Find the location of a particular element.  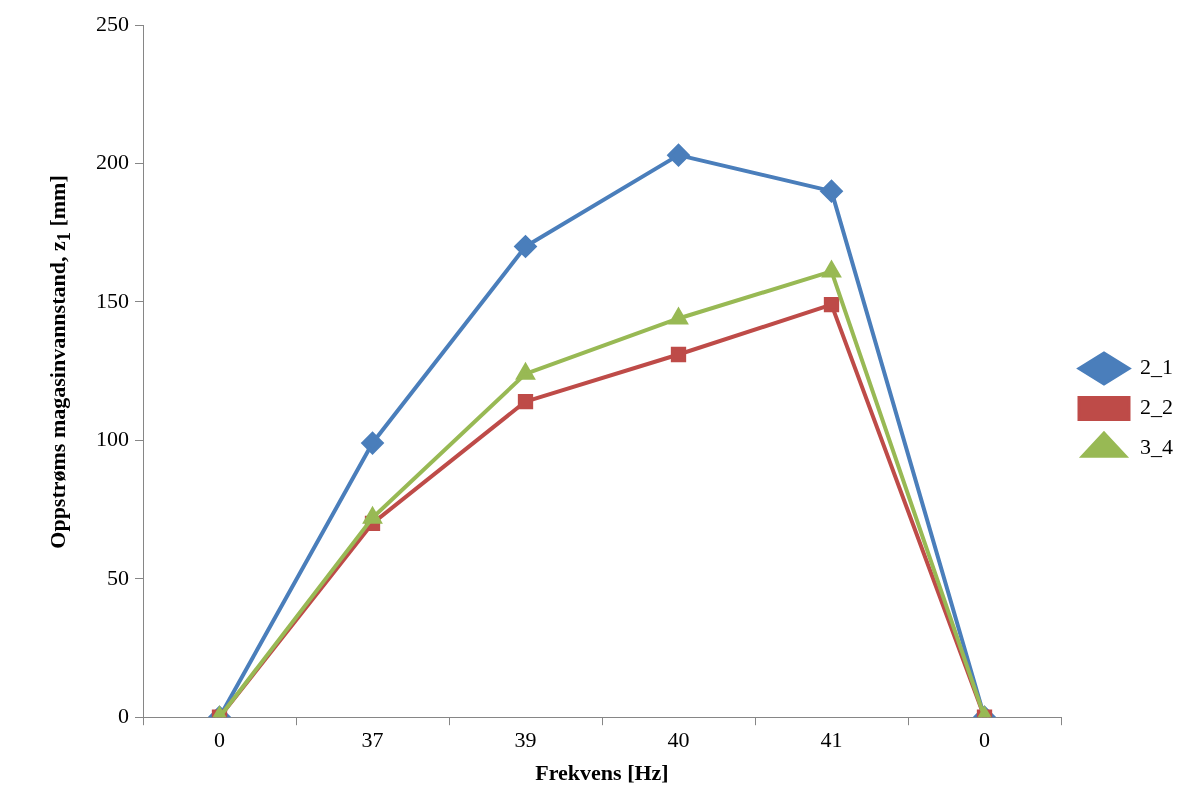

x-axis-title: Frekvens [Hz] is located at coordinates (602, 773).